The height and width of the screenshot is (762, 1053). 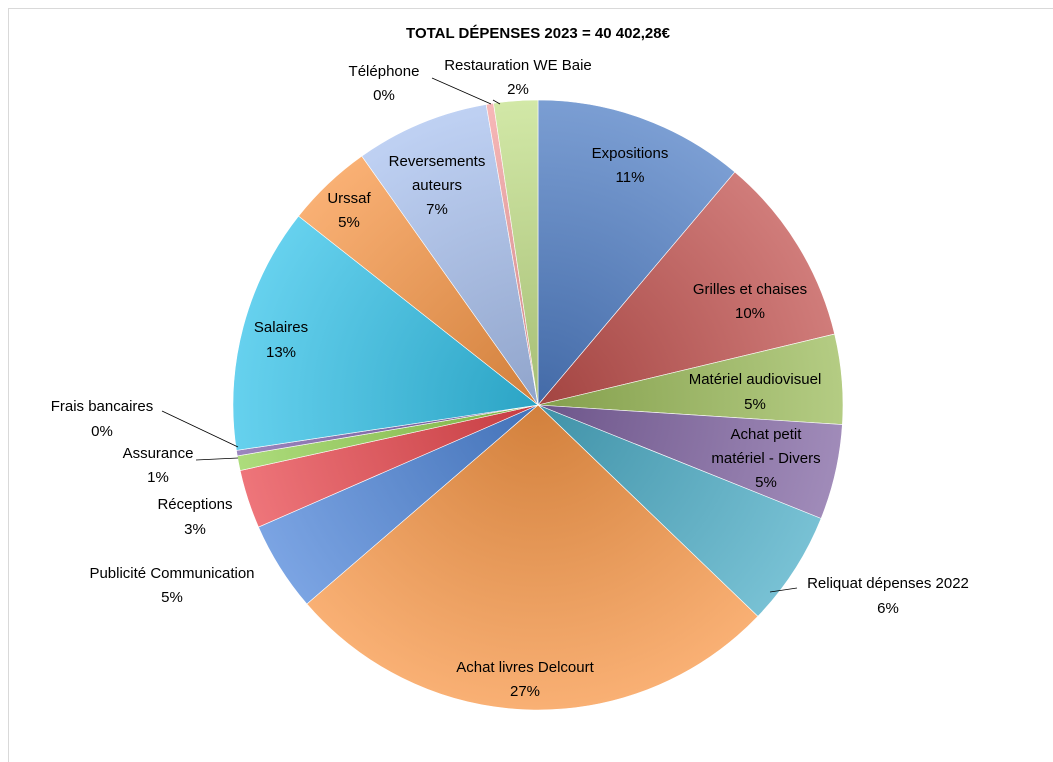 I want to click on slice-label: Reliquat dépenses 2022, so click(x=888, y=583).